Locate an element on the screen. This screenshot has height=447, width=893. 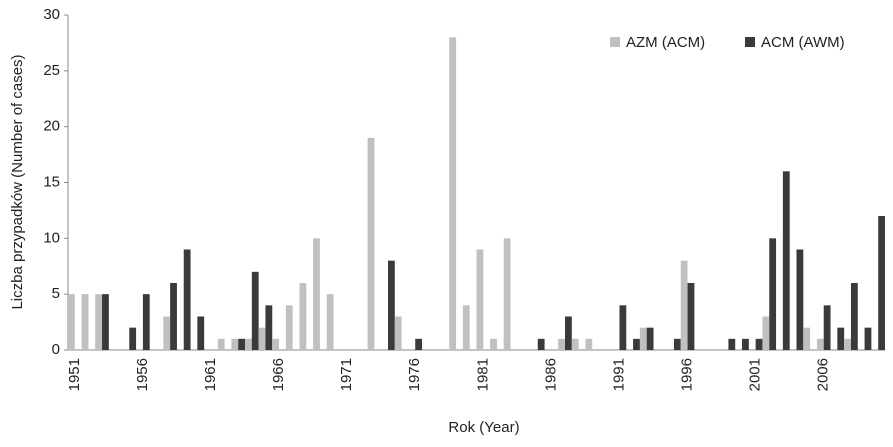
x-tick-label: 1976 is located at coordinates (414, 374).